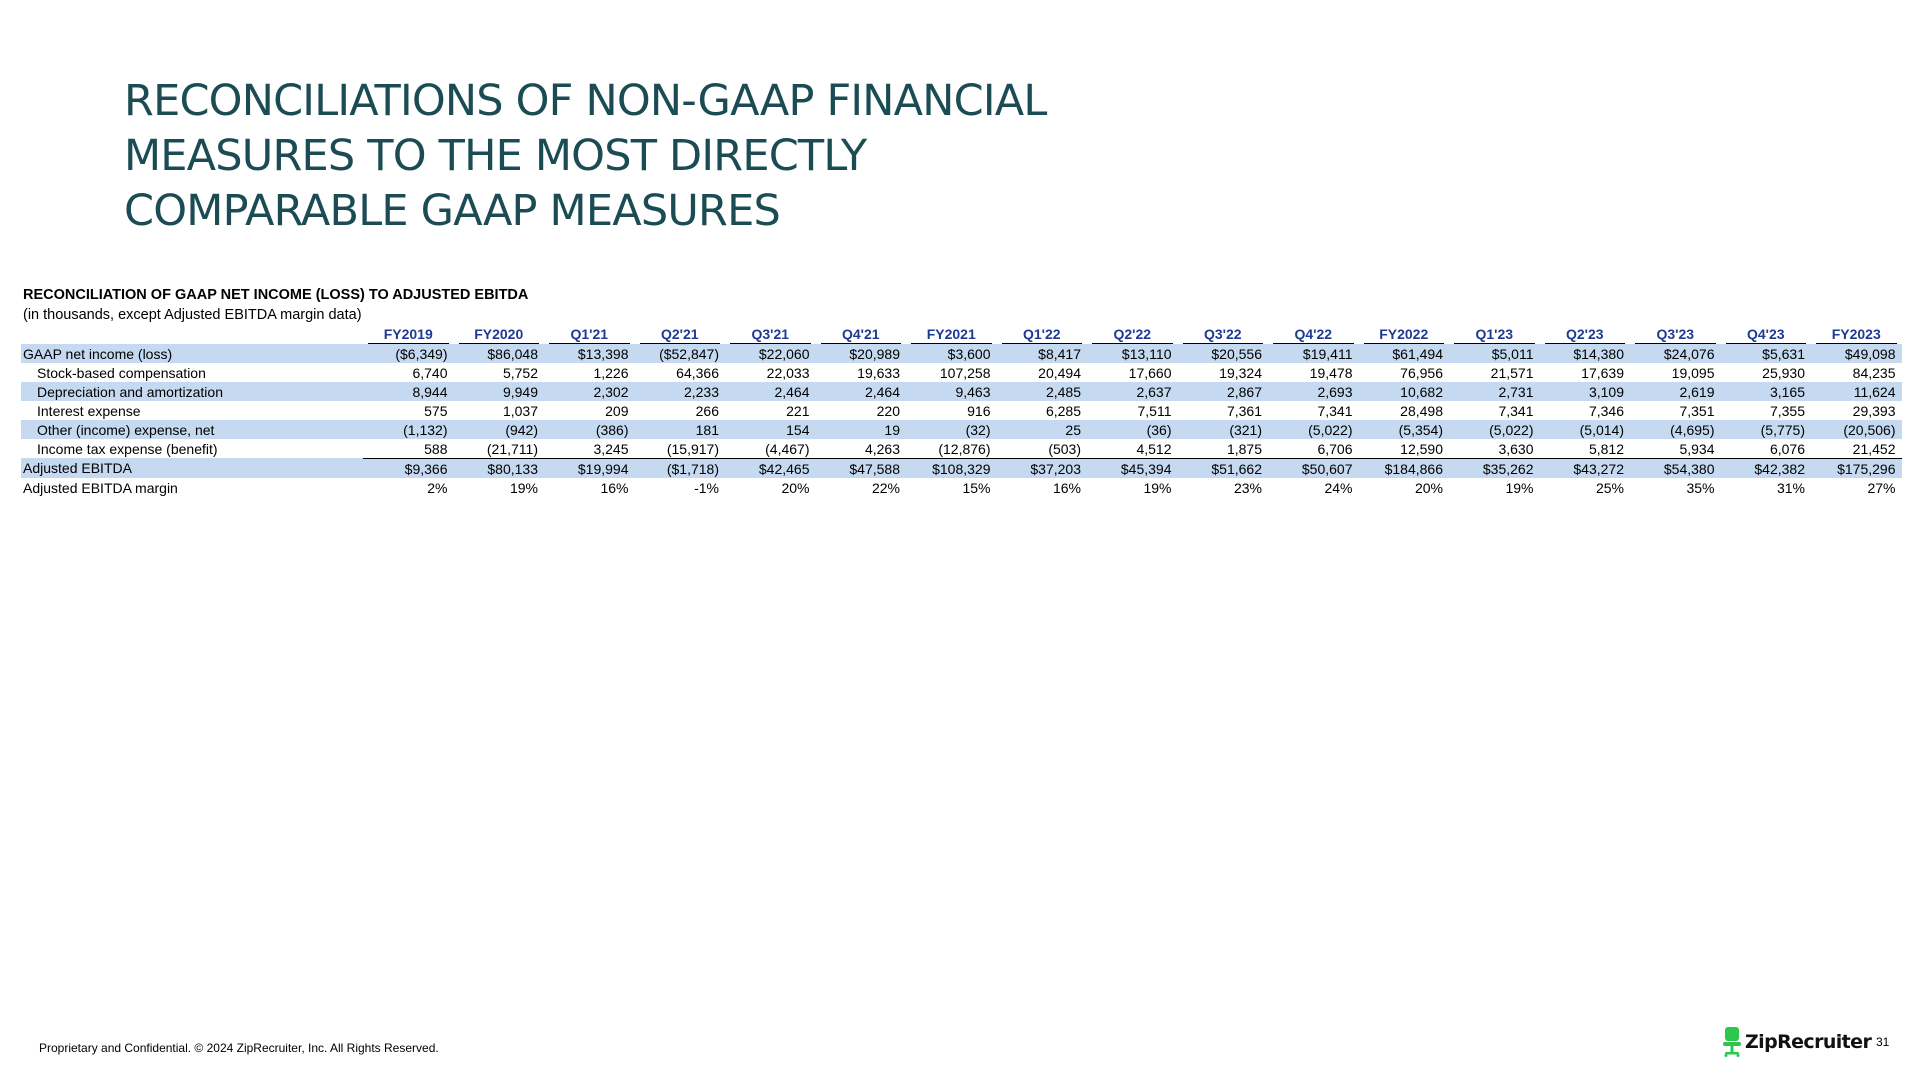  What do you see at coordinates (1494, 334) in the screenshot?
I see `column-header: Q1'23` at bounding box center [1494, 334].